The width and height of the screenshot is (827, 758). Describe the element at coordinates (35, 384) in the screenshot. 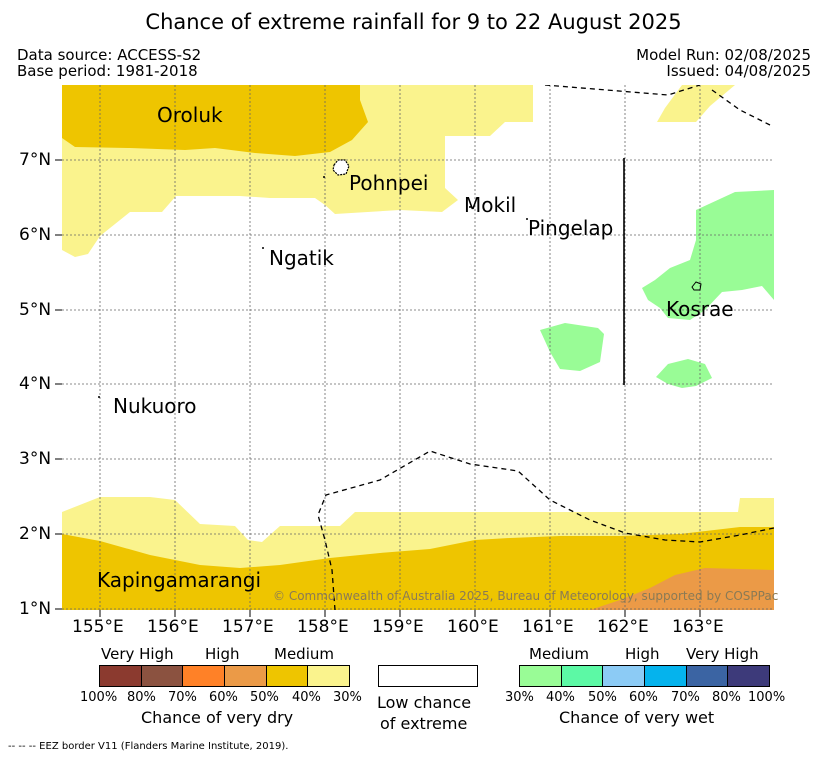

I see `lat-tick-label: 4°N` at that location.